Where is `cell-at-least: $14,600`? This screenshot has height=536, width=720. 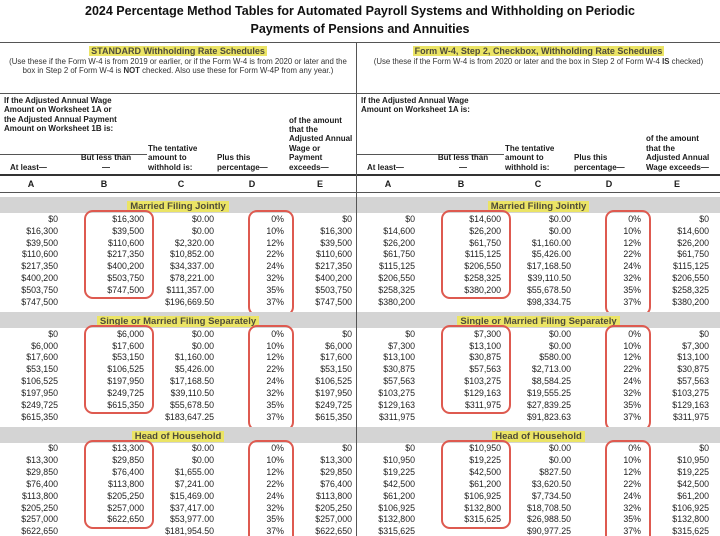 cell-at-least: $14,600 is located at coordinates (399, 230).